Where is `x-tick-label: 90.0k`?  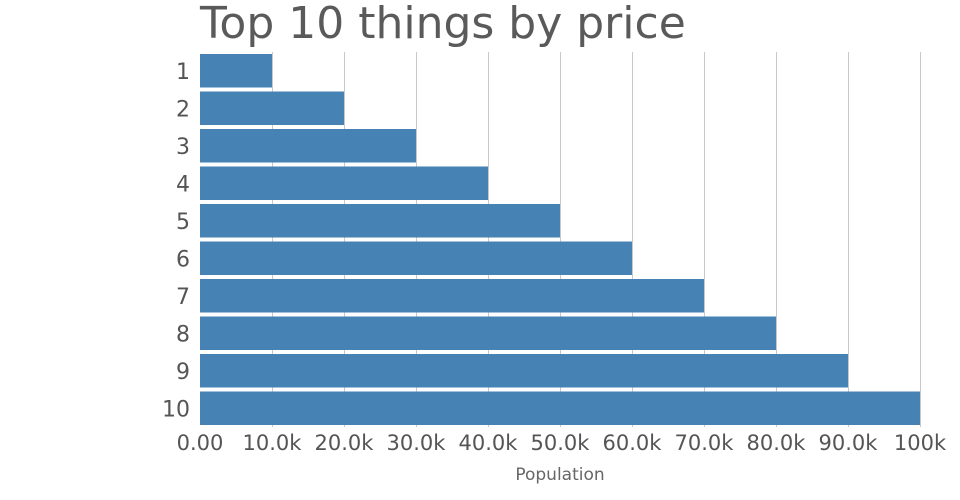
x-tick-label: 90.0k is located at coordinates (849, 443).